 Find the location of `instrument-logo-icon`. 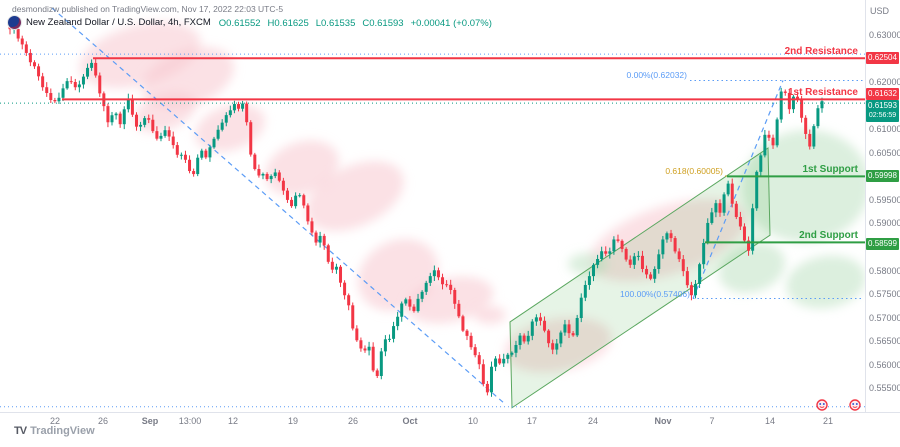

instrument-logo-icon is located at coordinates (14, 22).